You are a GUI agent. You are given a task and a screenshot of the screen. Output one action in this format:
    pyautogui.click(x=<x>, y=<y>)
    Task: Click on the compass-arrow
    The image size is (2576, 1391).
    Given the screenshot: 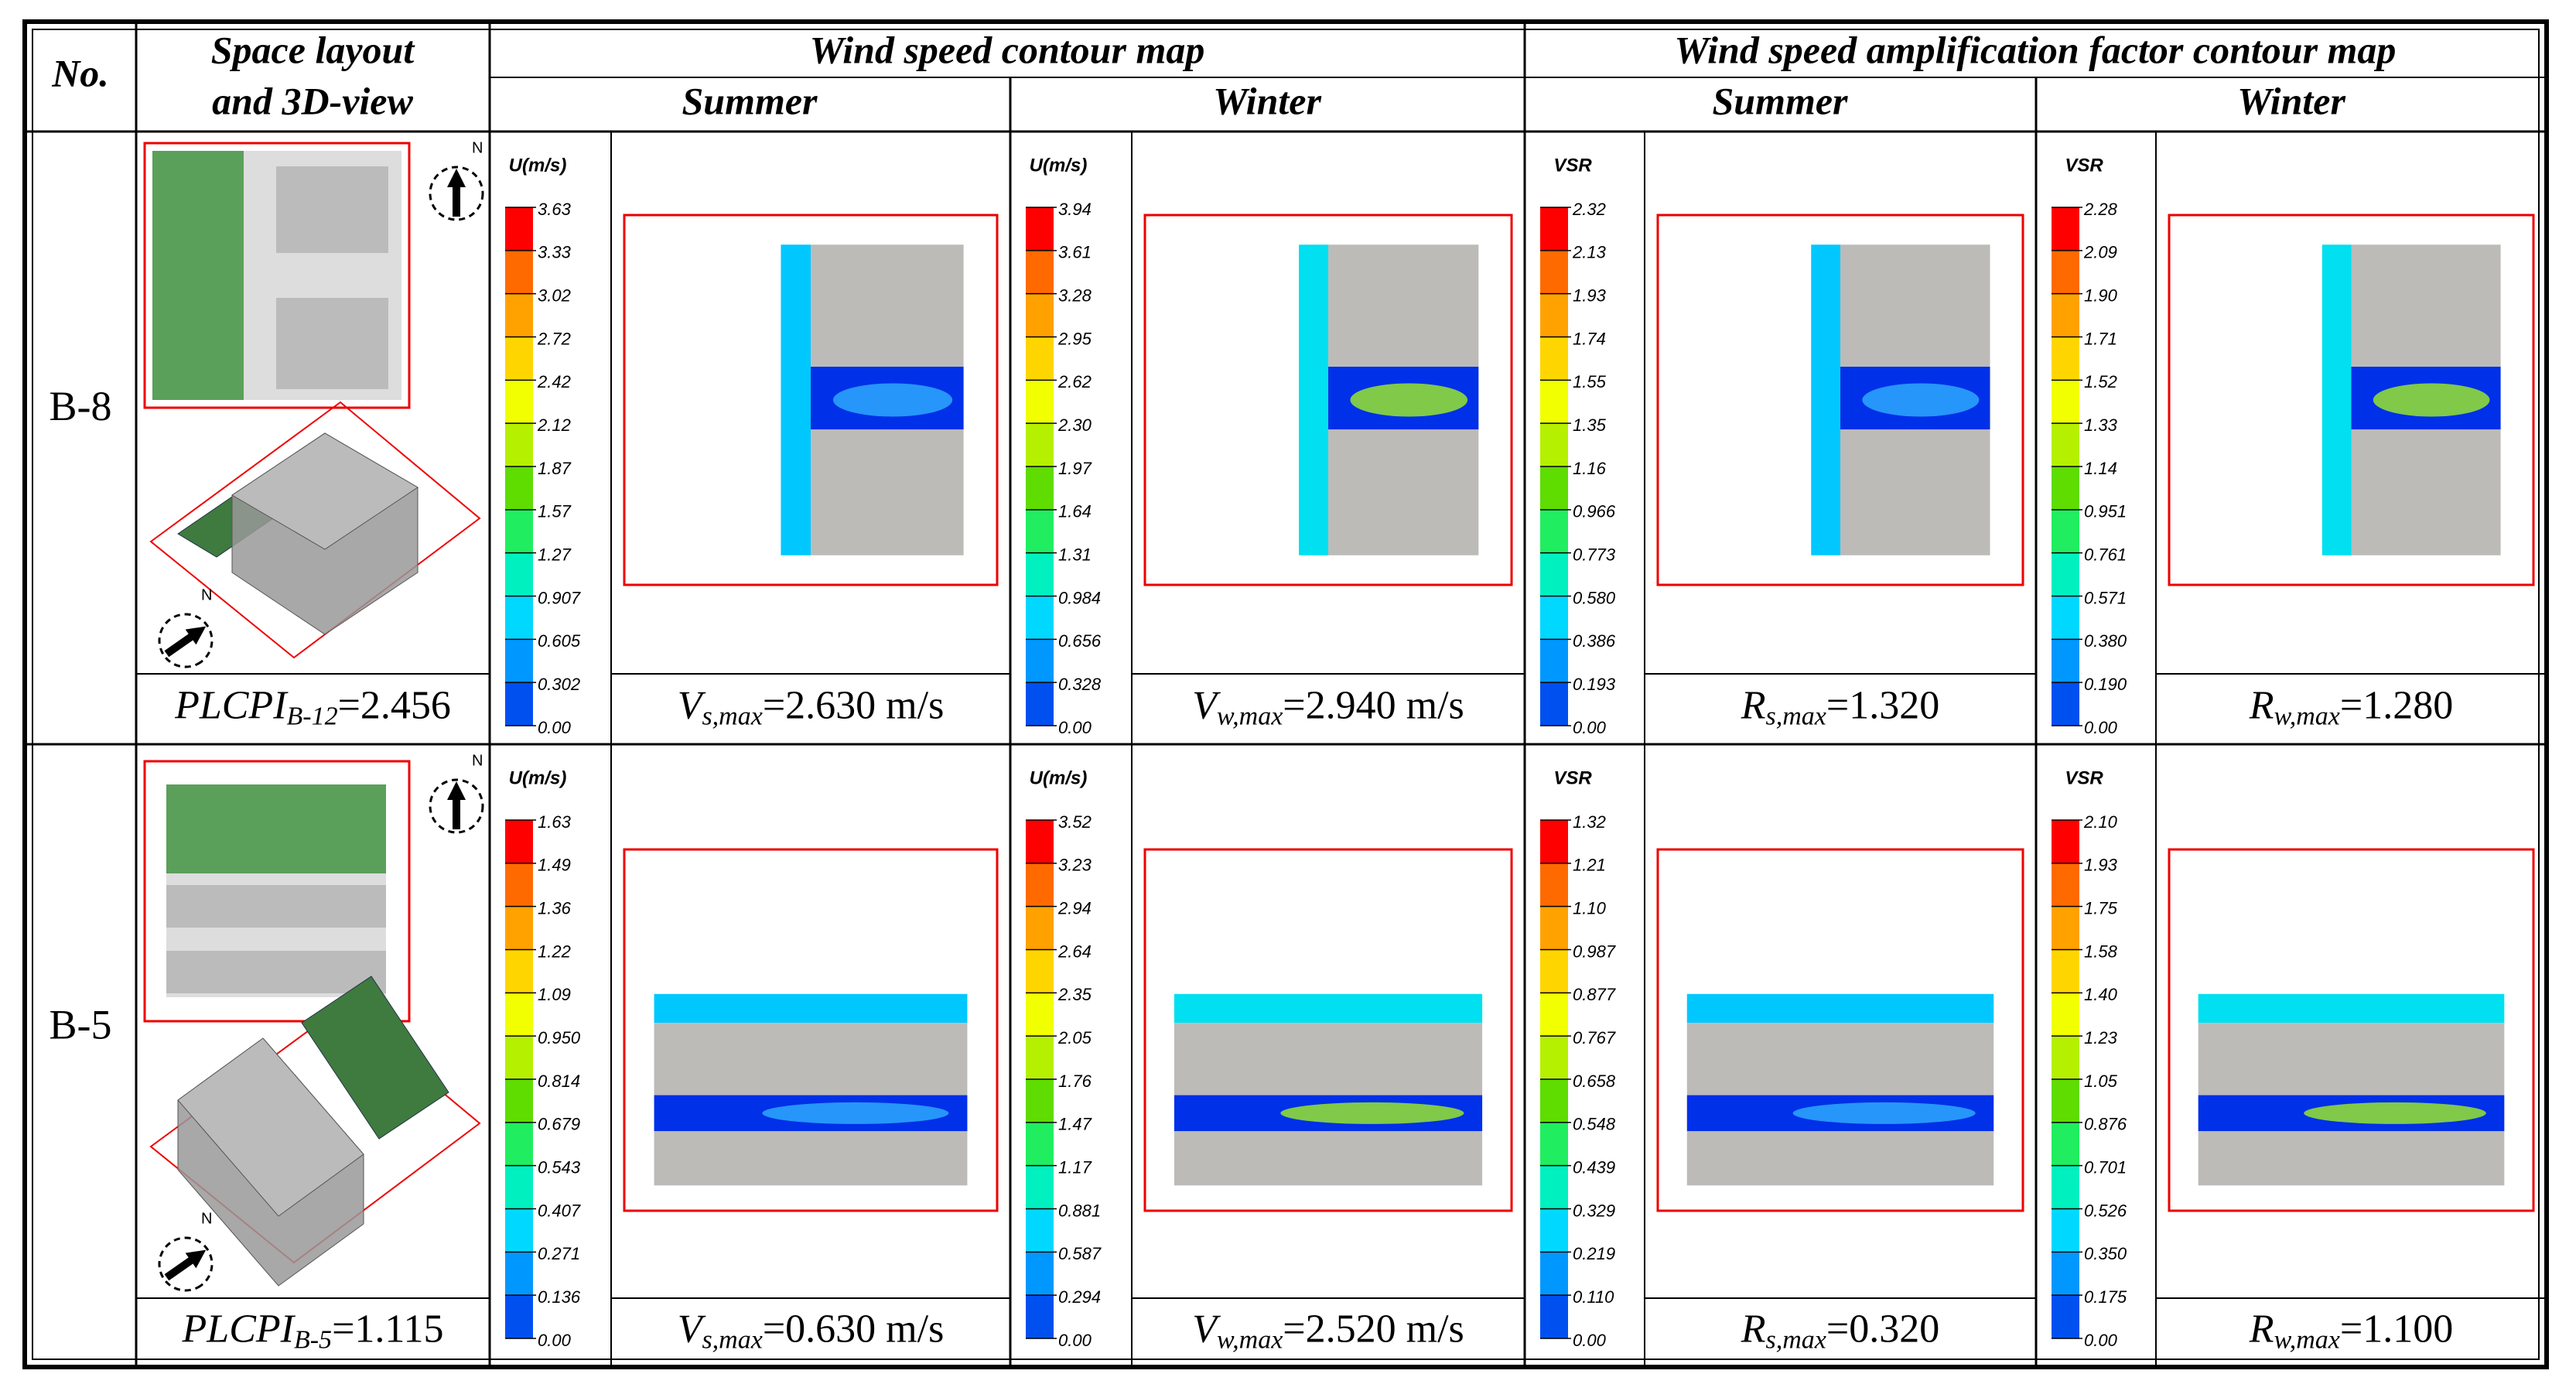 What is the action you would take?
    pyautogui.click(x=185, y=642)
    